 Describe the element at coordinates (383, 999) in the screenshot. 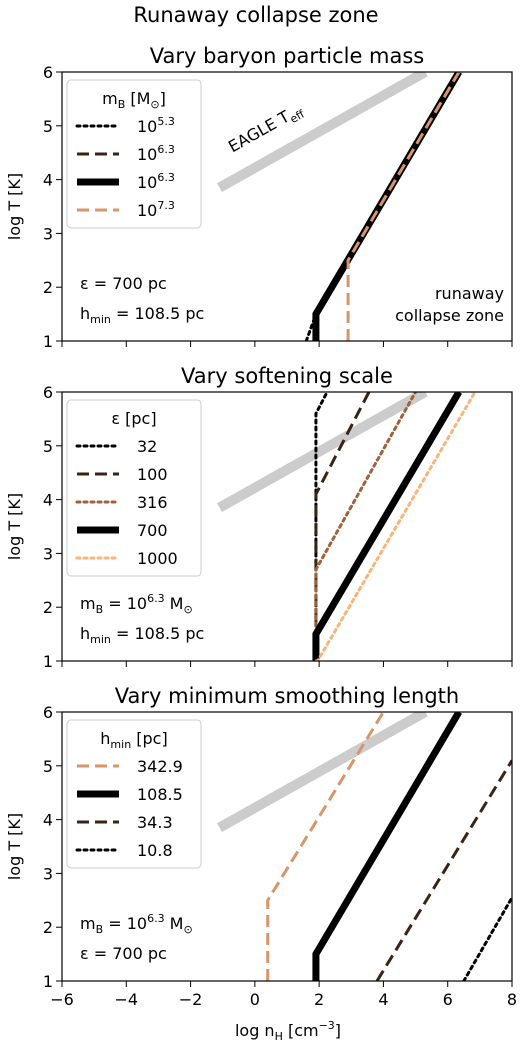

I see `x-tick-label: 4` at that location.